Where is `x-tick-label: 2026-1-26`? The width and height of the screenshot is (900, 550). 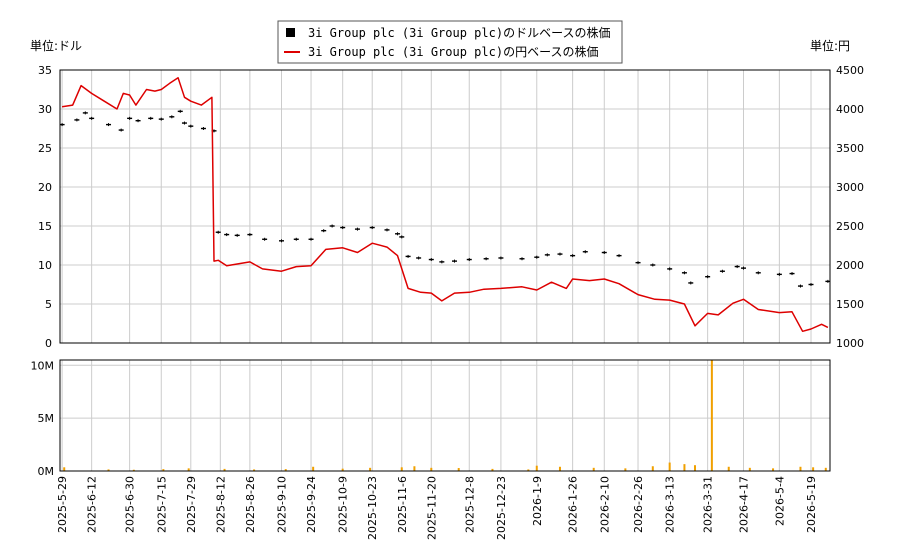
x-tick-label: 2026-1-26 is located at coordinates (573, 504).